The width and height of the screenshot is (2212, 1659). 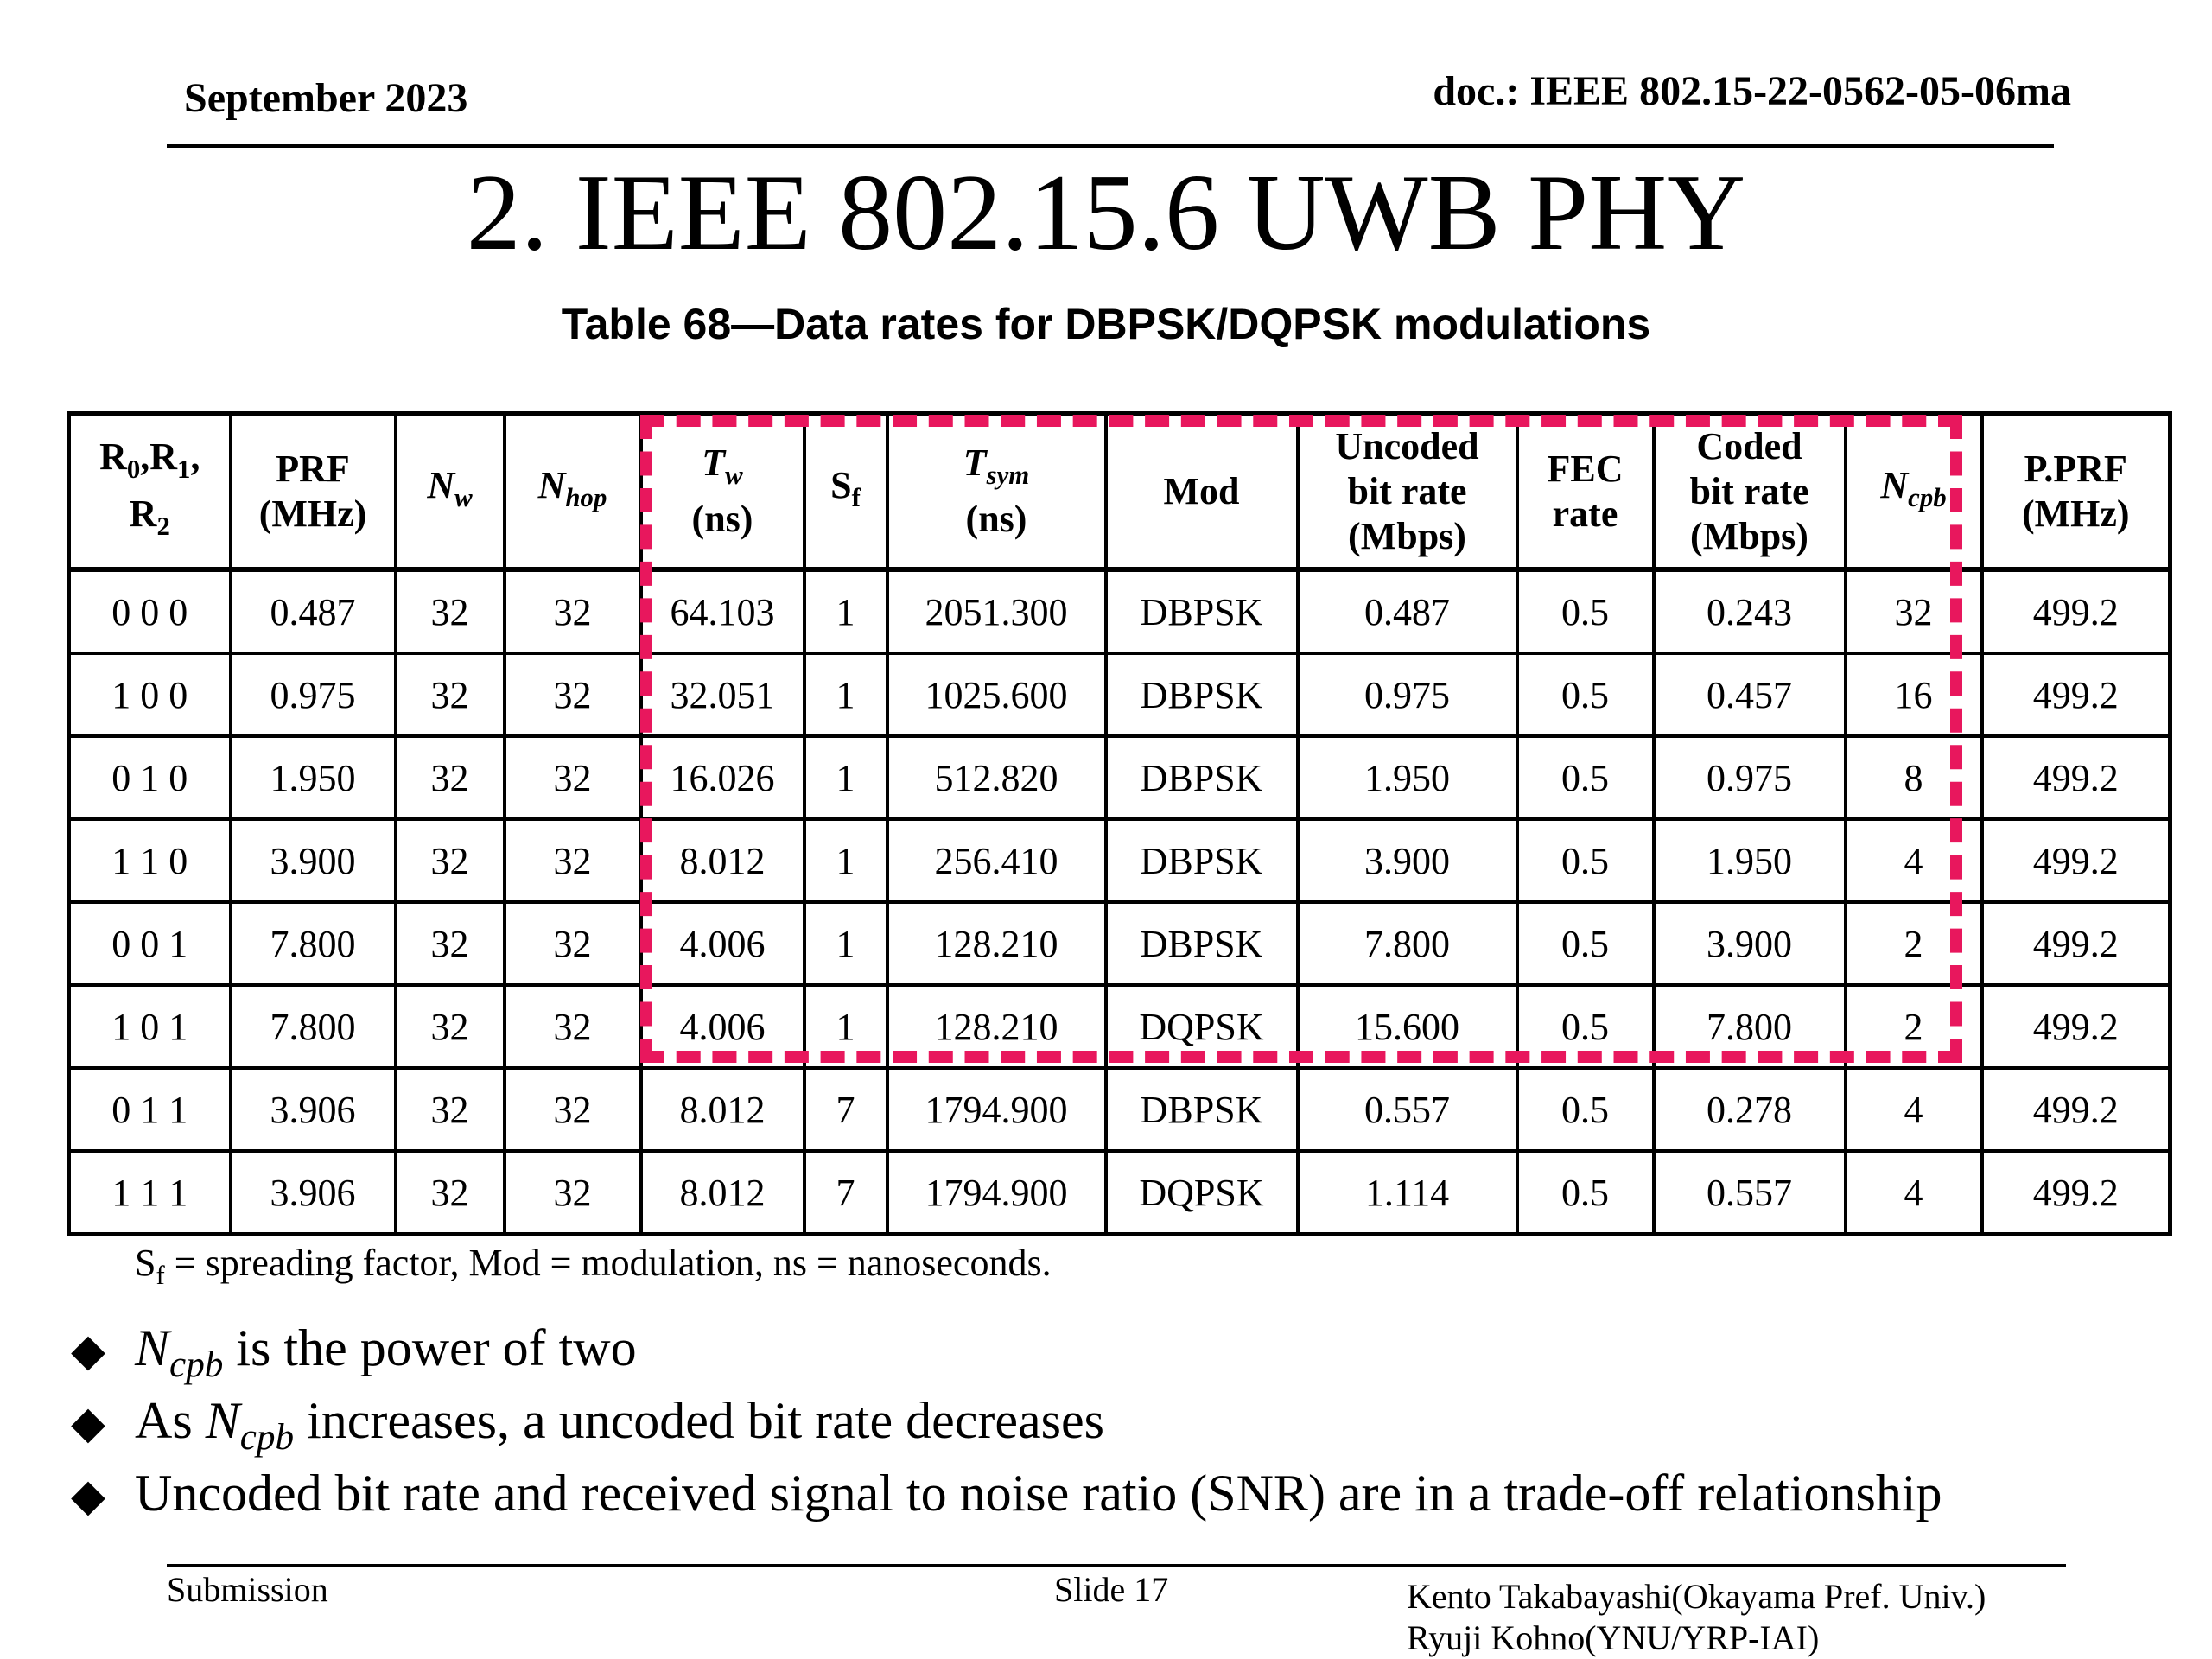 I want to click on footer-author-1: Kento Takabayashi(Okayama Pref. Univ.), so click(x=1696, y=1596).